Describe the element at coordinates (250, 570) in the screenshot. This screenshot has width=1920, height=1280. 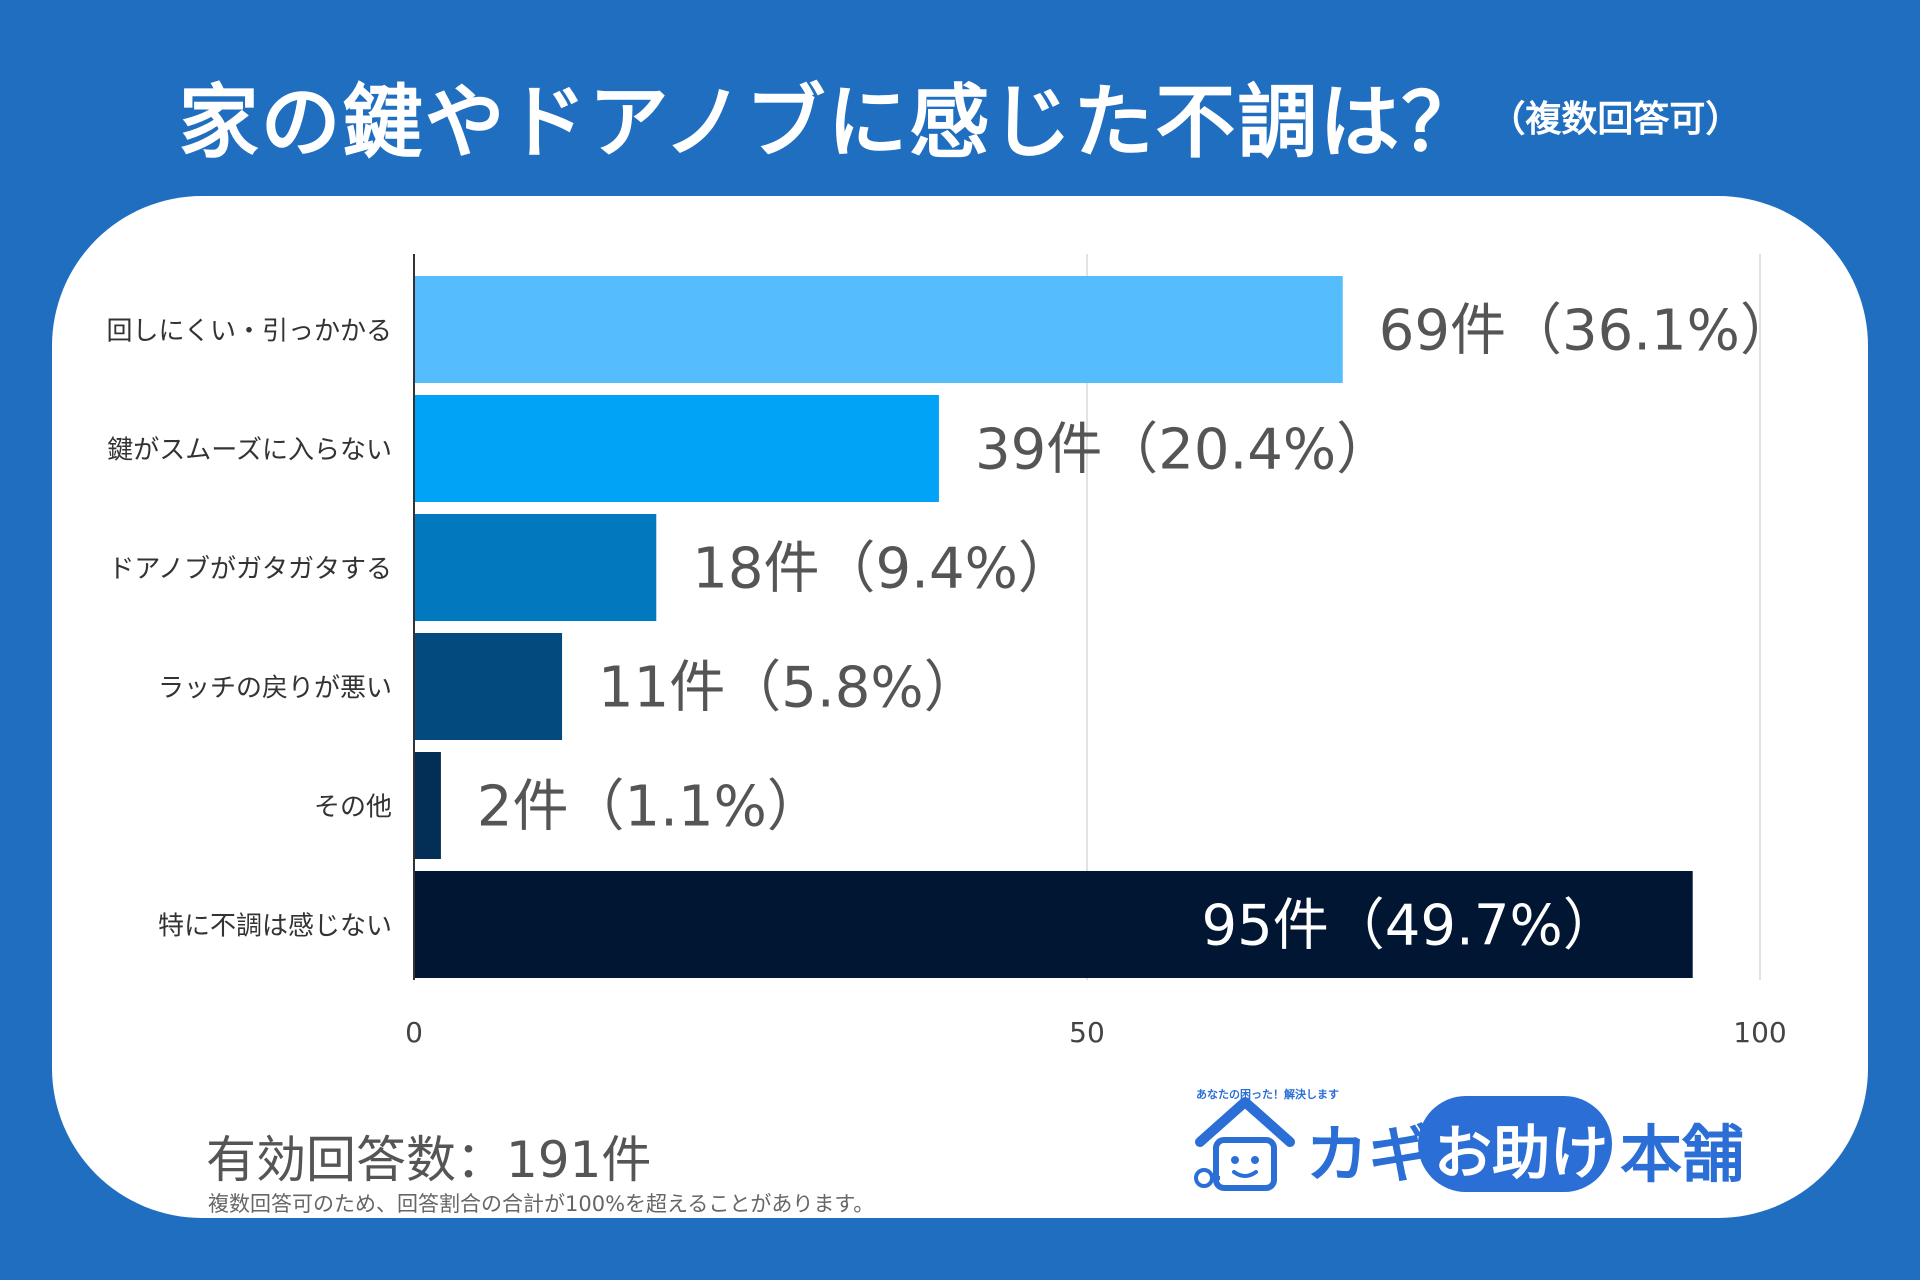
I see `category-label: ドアノブがガタガタする` at that location.